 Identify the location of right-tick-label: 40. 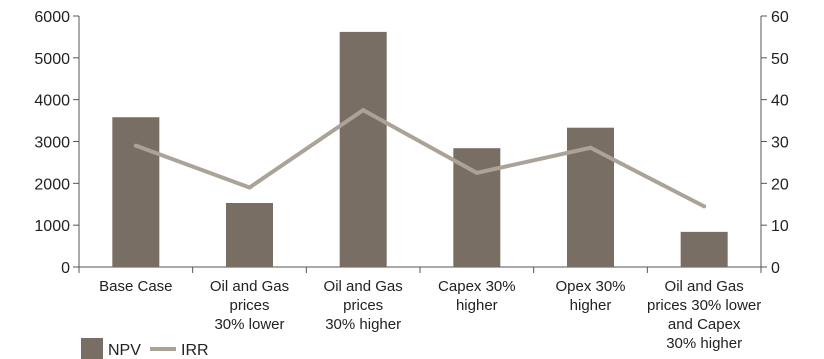
(780, 101).